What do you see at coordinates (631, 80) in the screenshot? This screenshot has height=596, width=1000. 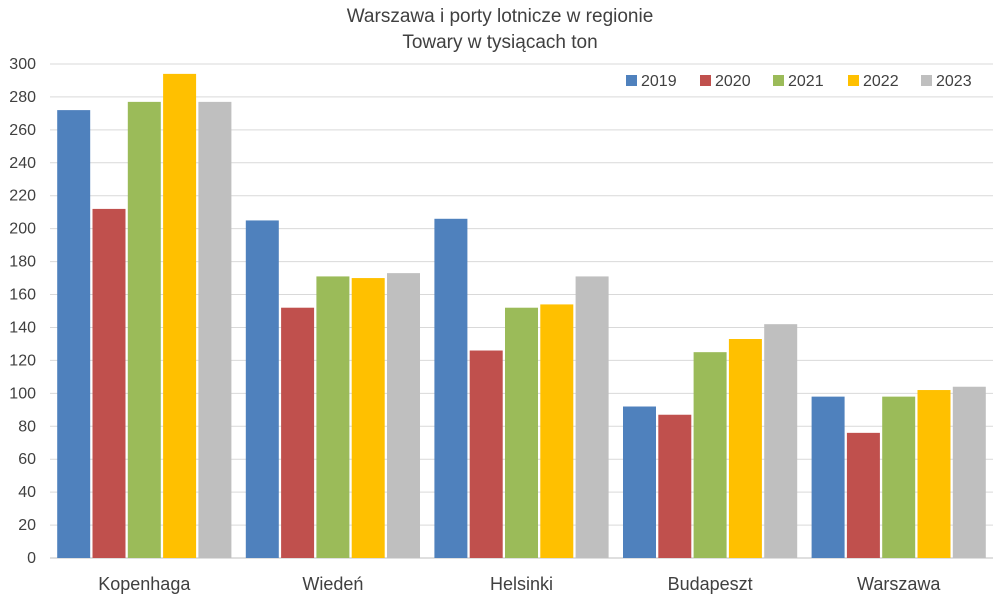 I see `legend-swatch-2019` at bounding box center [631, 80].